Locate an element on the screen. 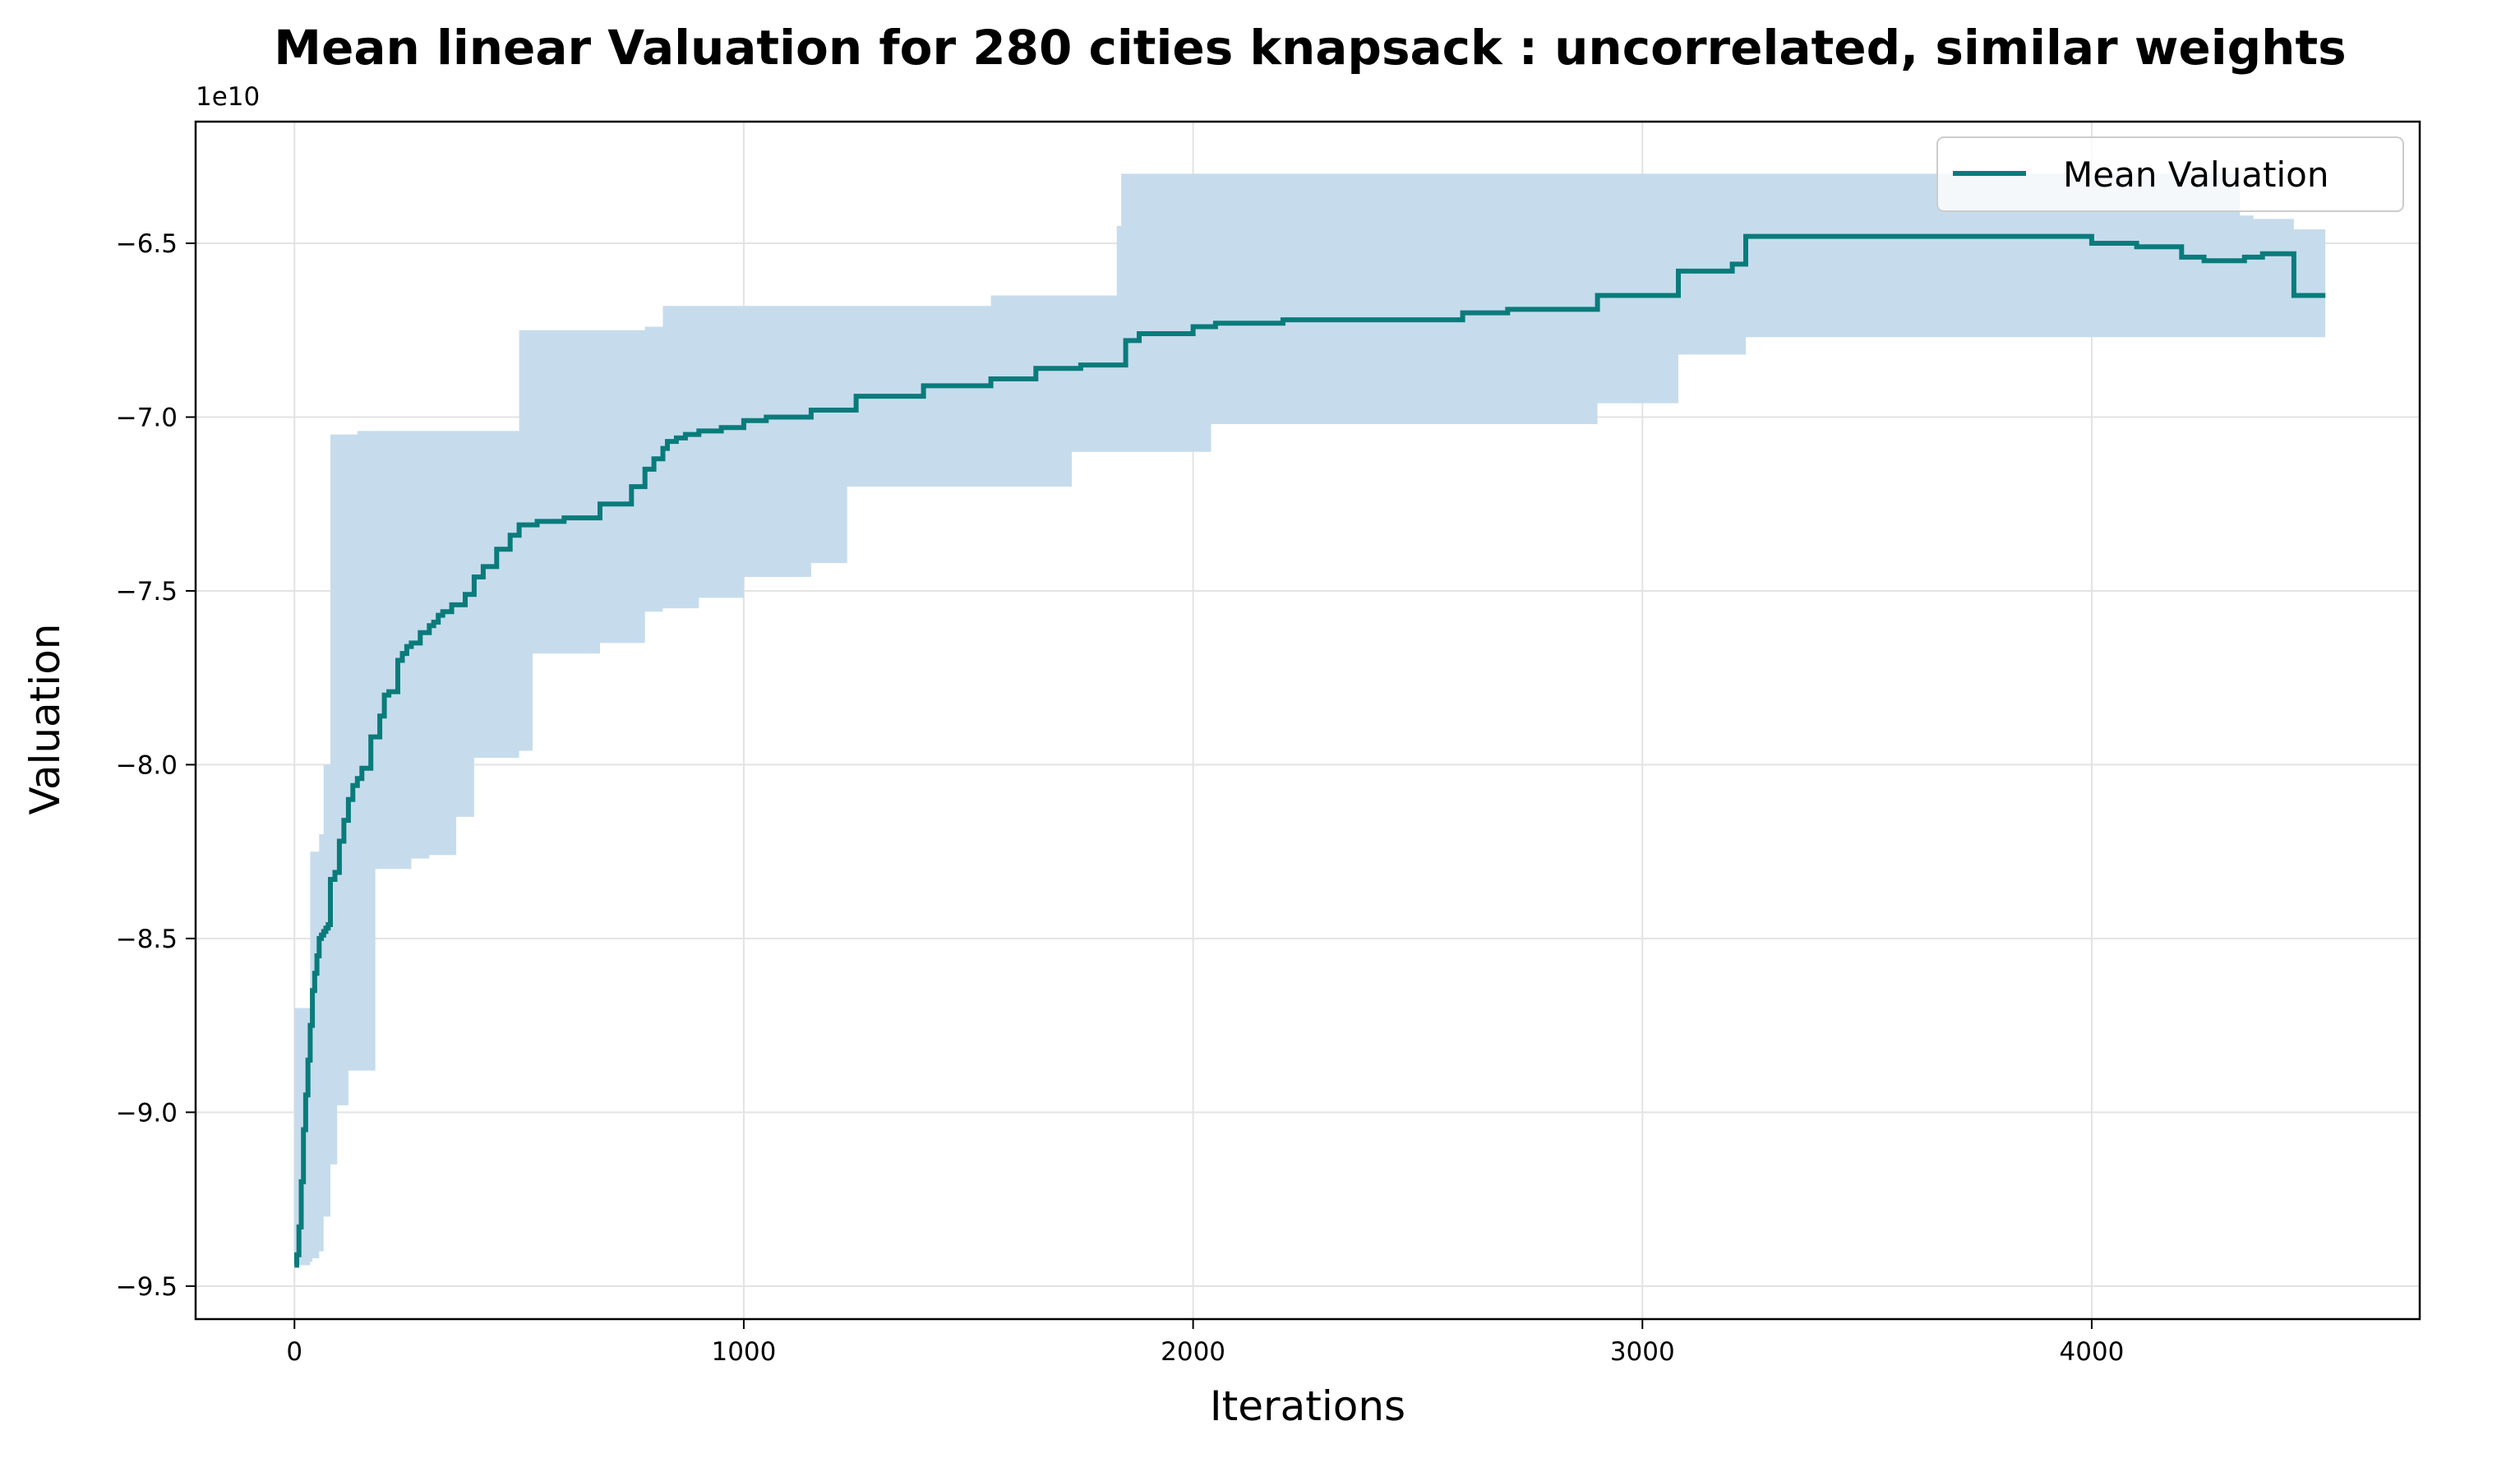 The height and width of the screenshot is (1458, 2520). y-tick-label: −8.0 is located at coordinates (147, 765).